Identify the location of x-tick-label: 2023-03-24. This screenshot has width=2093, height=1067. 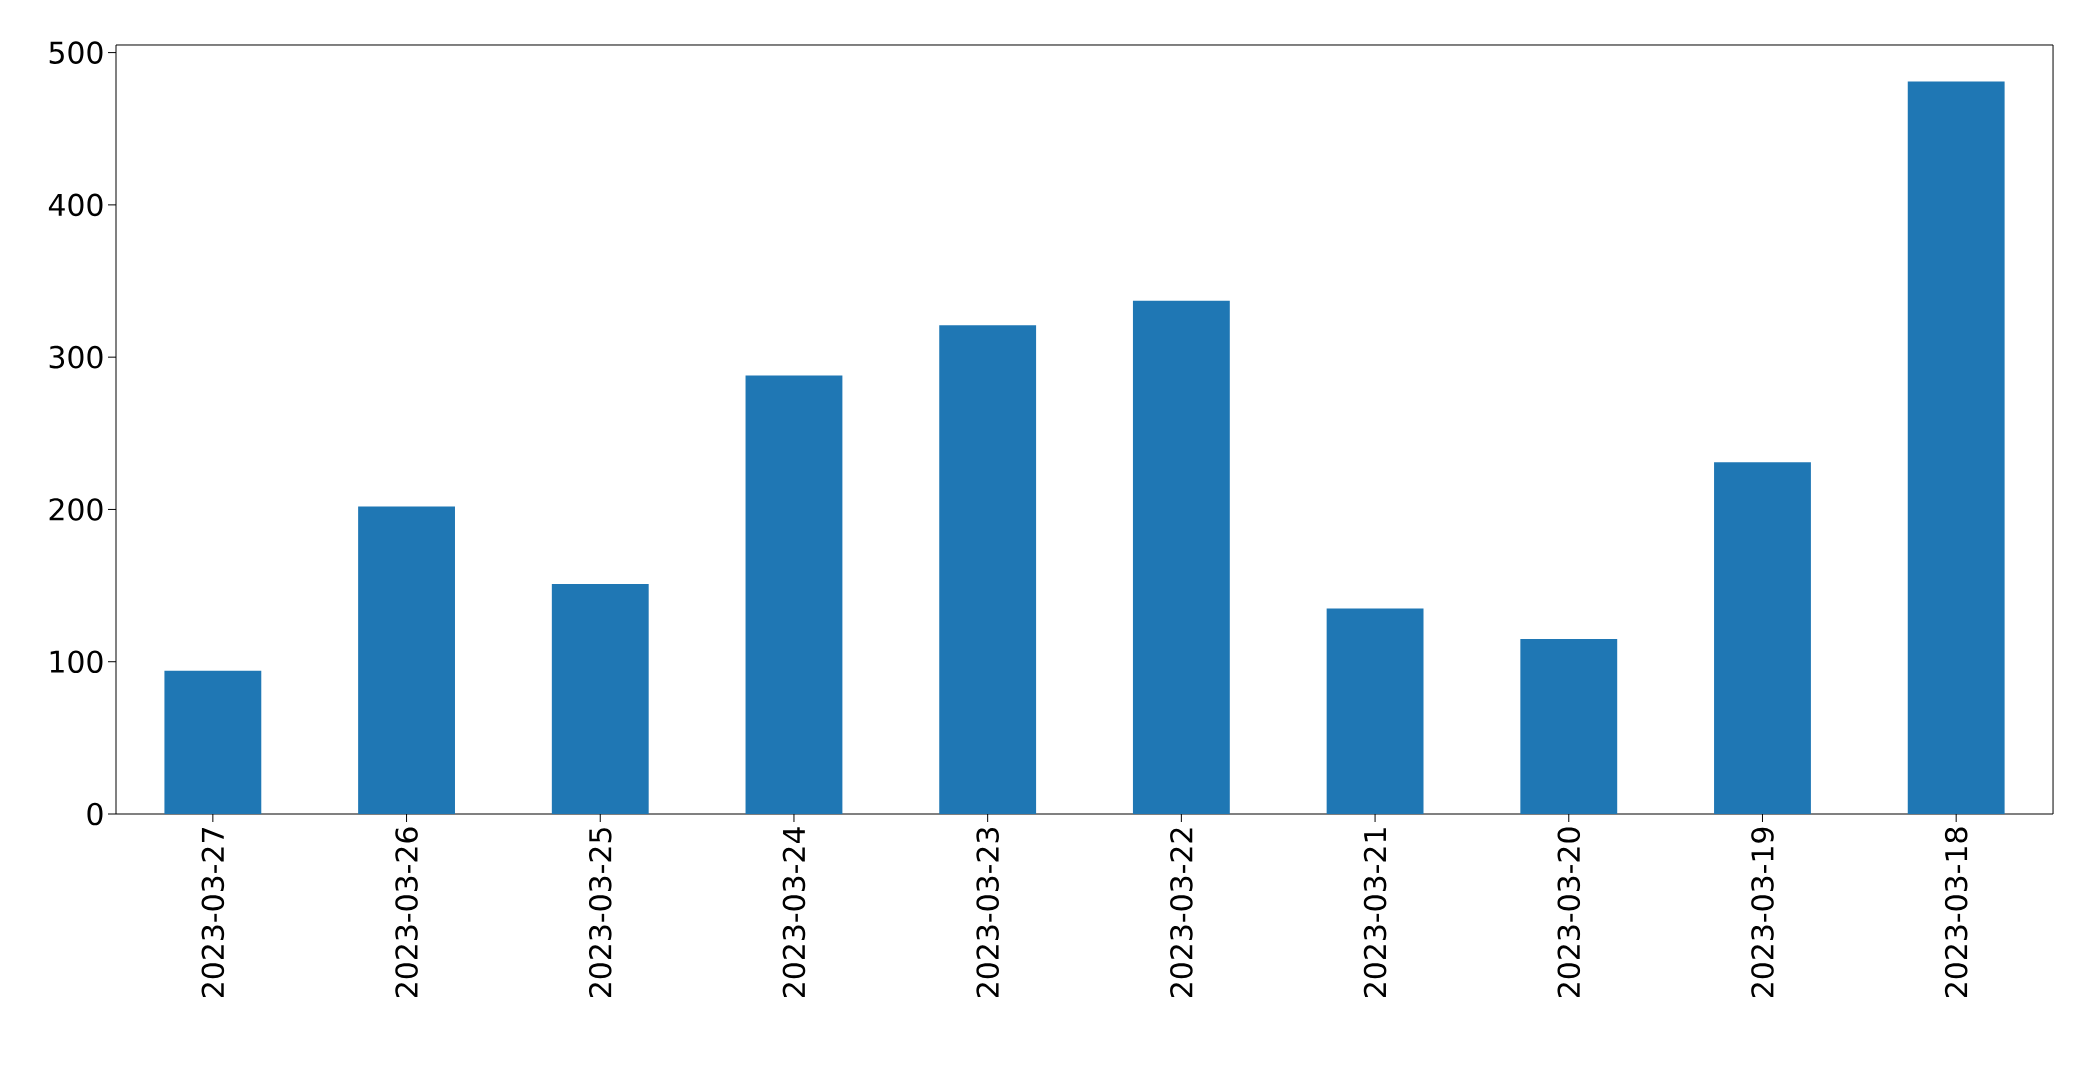
(794, 912).